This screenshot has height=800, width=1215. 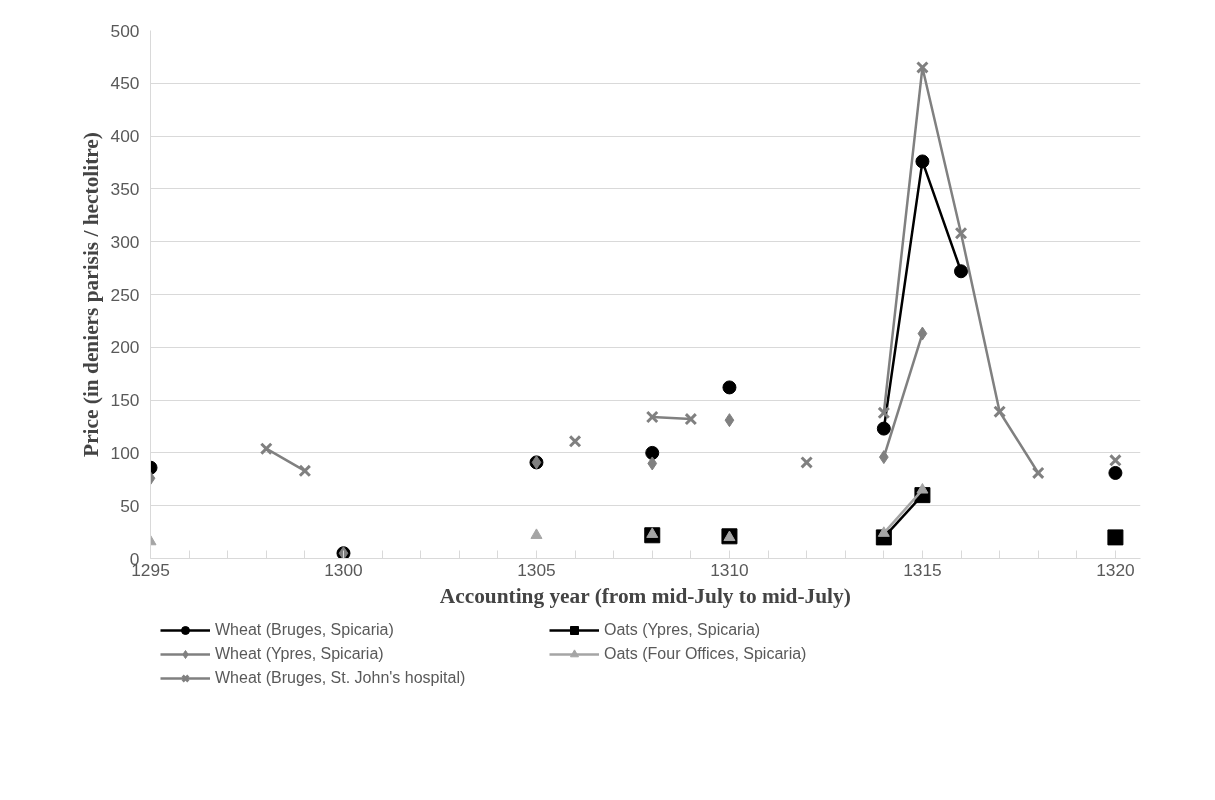 What do you see at coordinates (922, 569) in the screenshot?
I see `x-tick-label: 1315` at bounding box center [922, 569].